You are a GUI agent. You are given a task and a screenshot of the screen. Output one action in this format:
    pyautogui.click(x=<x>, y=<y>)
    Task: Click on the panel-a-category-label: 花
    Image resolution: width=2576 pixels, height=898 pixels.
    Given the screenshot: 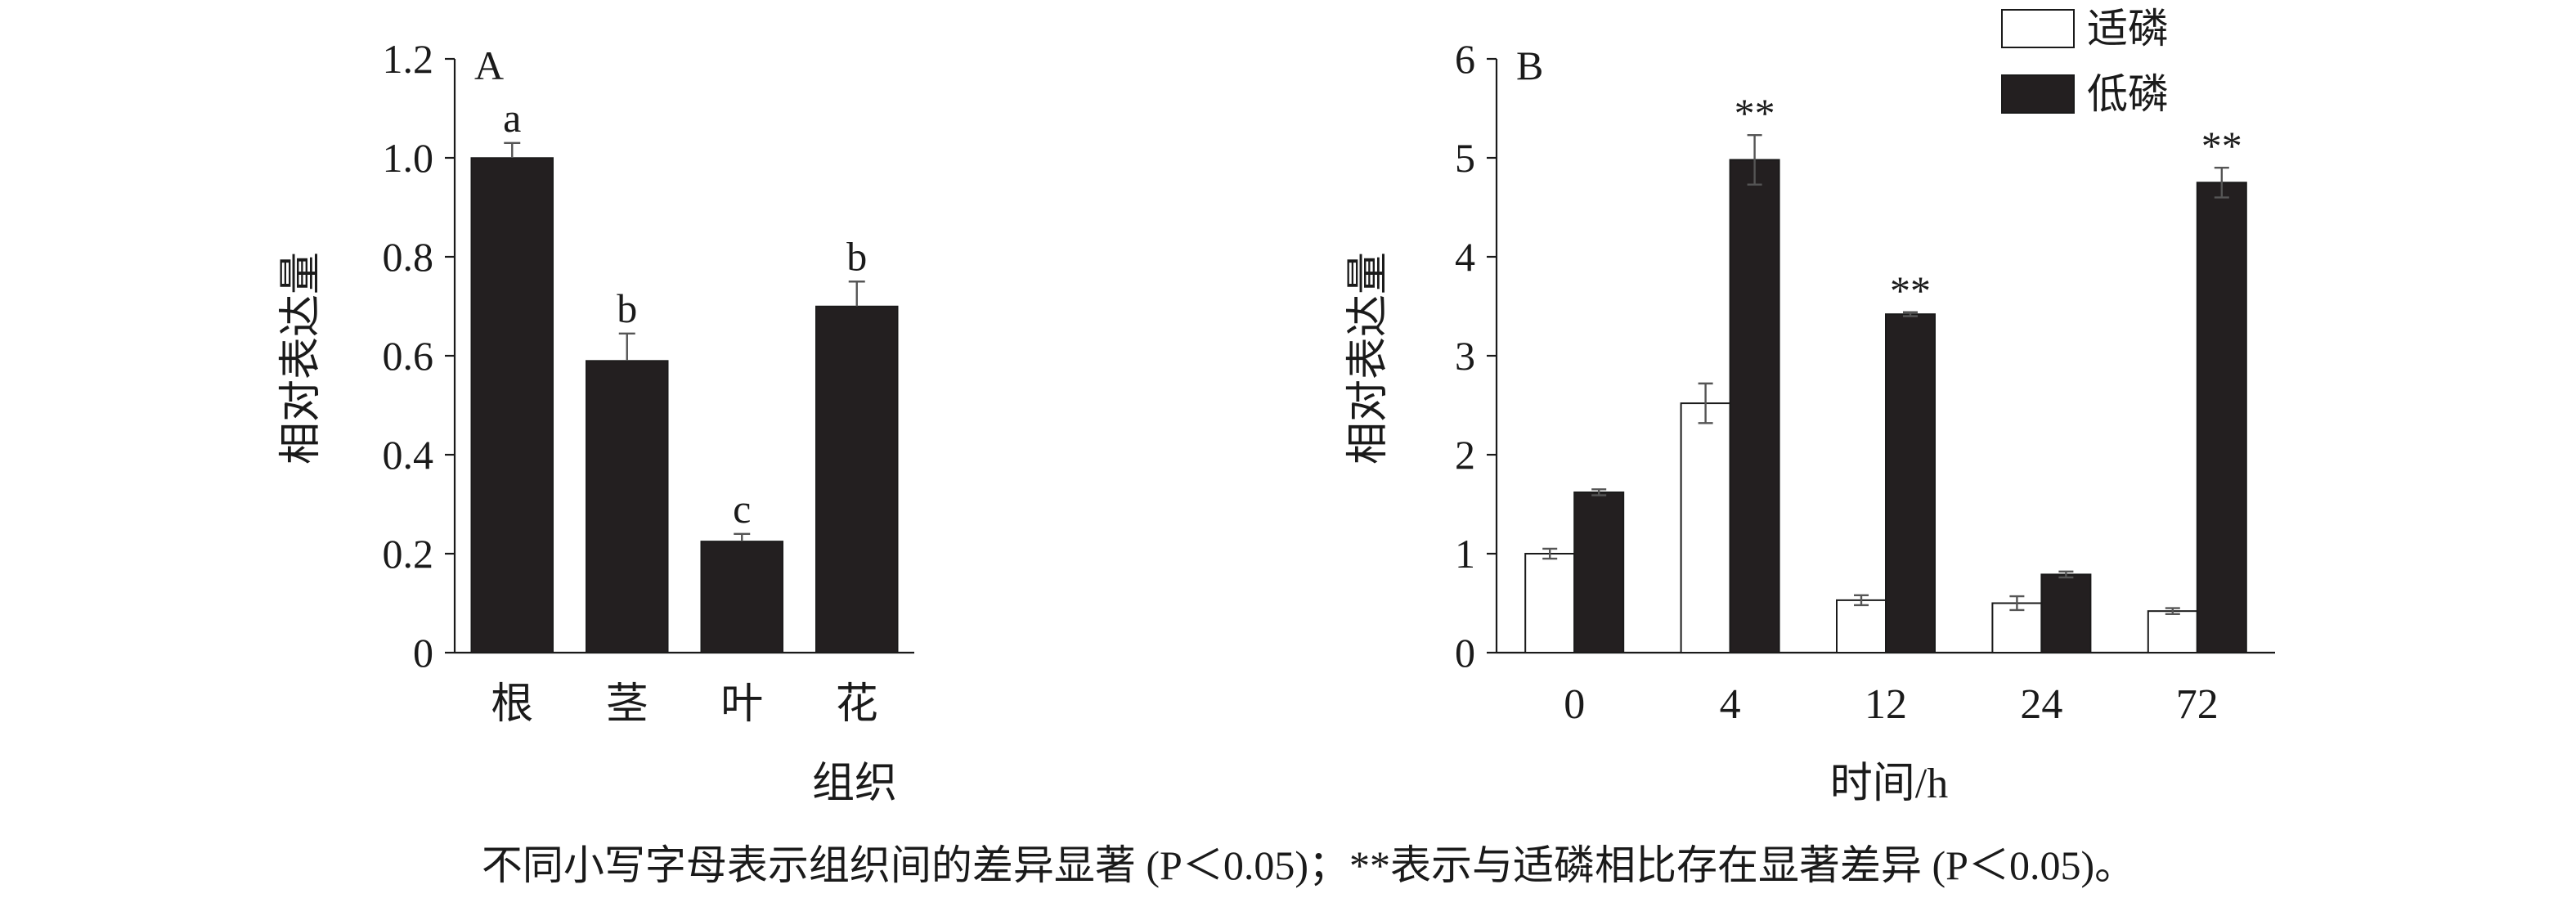 What is the action you would take?
    pyautogui.click(x=857, y=704)
    